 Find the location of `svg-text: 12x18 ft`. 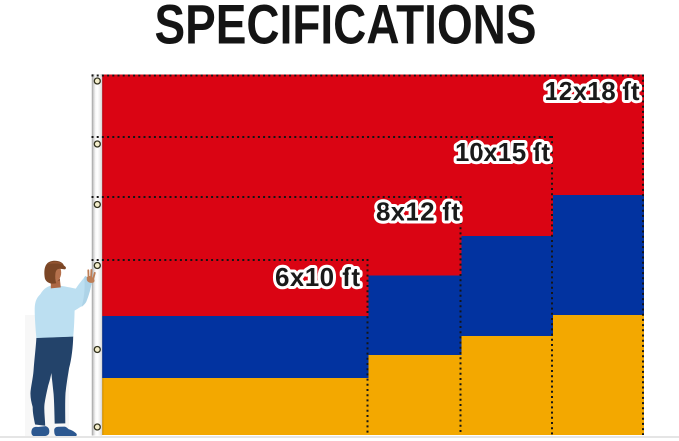

svg-text: 12x18 ft is located at coordinates (592, 91).